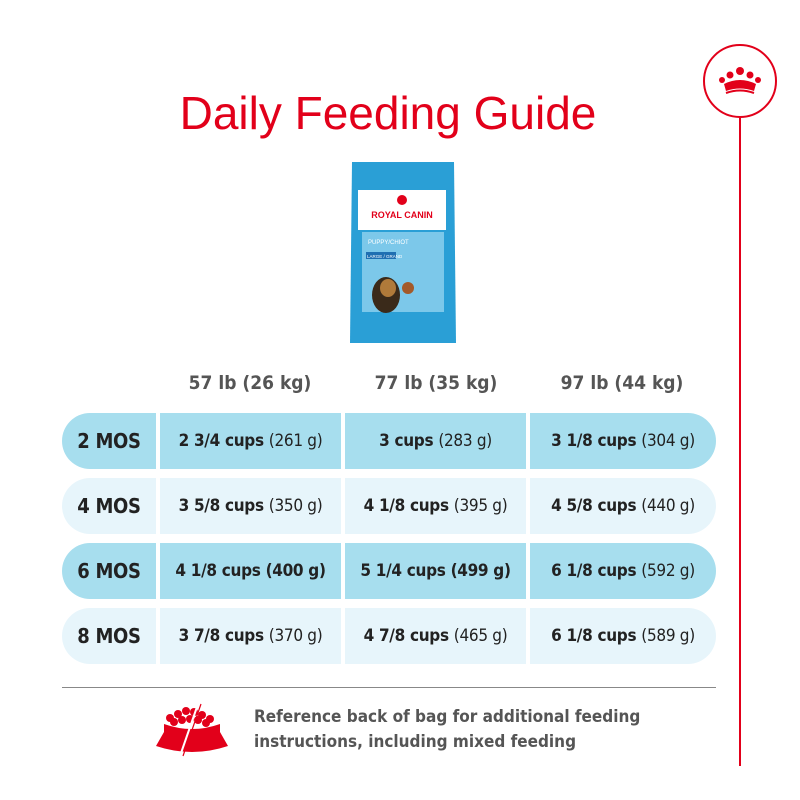  I want to click on table-cell: 4 1/8 cups (395 g), so click(435, 506).